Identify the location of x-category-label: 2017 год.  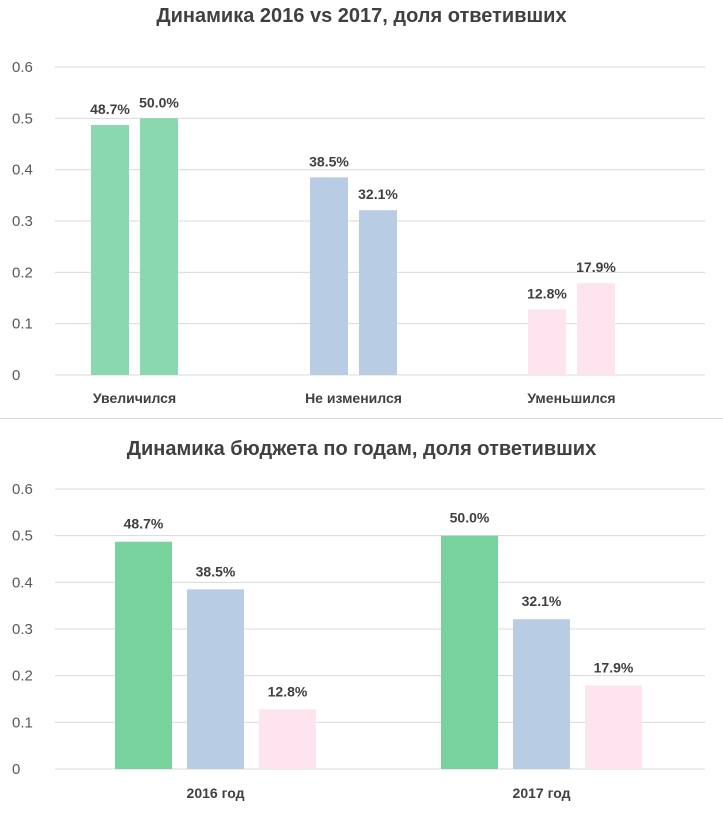
(542, 793).